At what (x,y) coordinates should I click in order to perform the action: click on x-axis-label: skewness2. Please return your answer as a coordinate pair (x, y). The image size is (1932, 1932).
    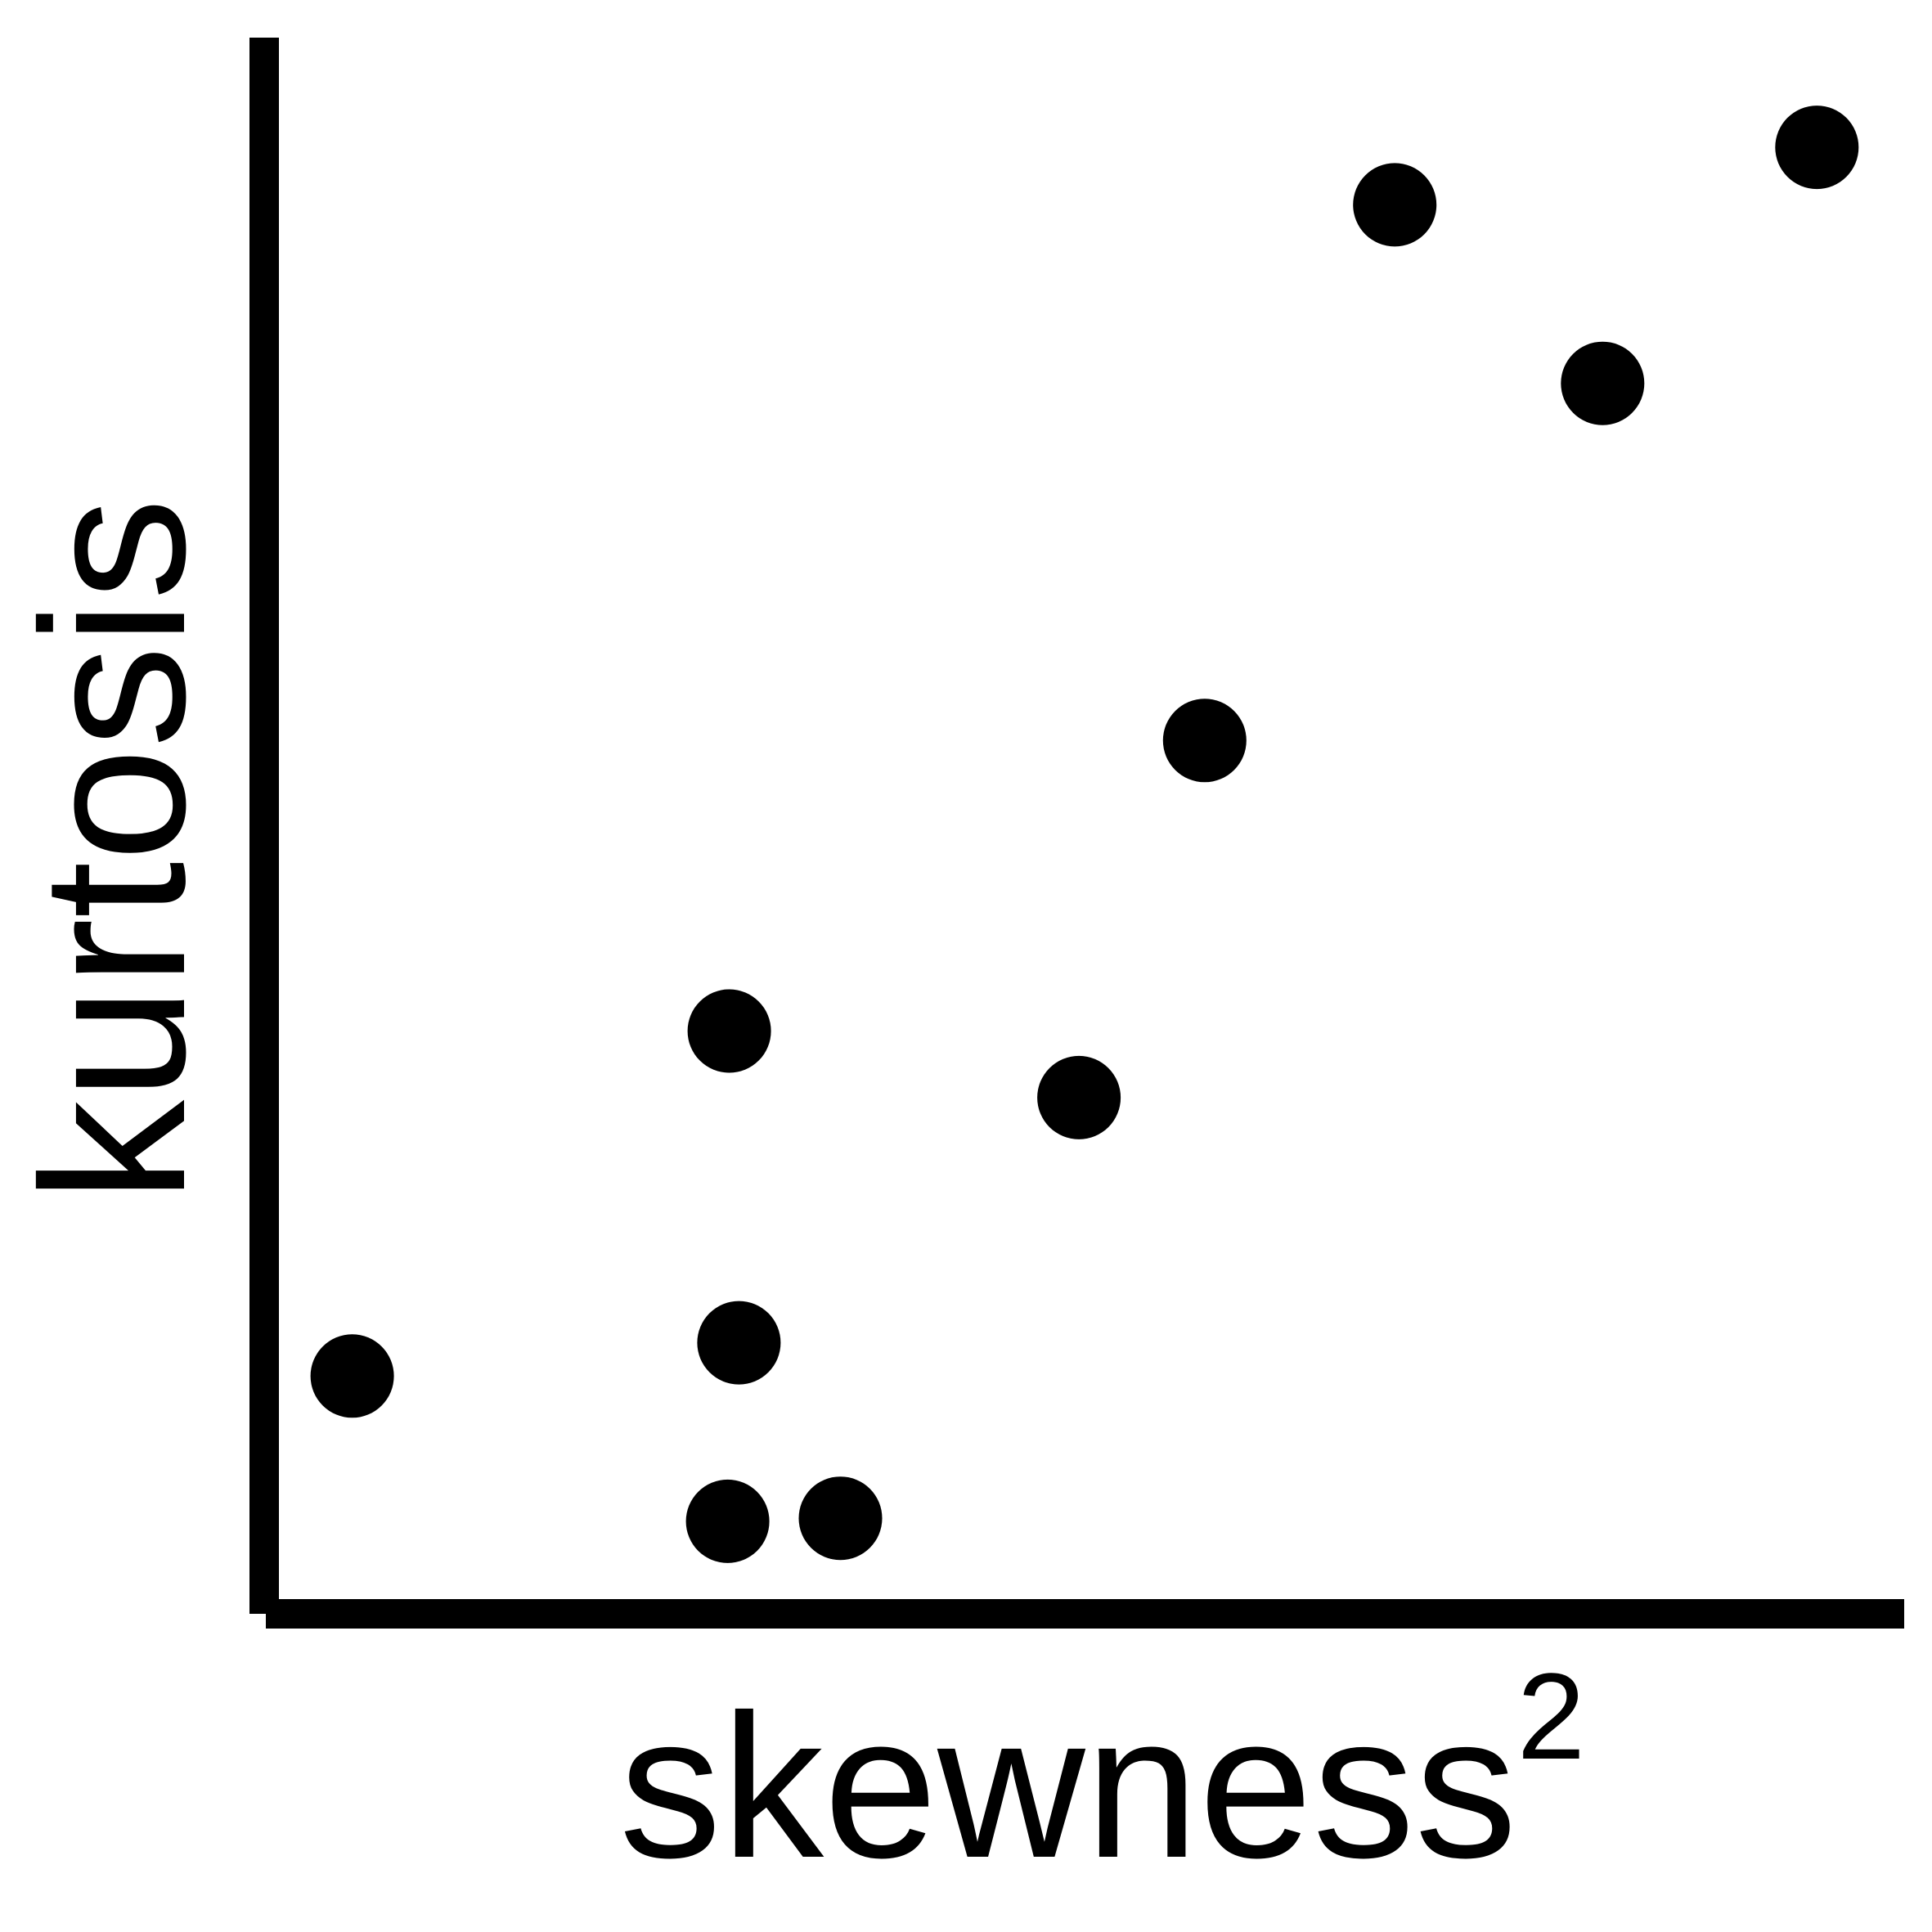
    Looking at the image, I should click on (1102, 1774).